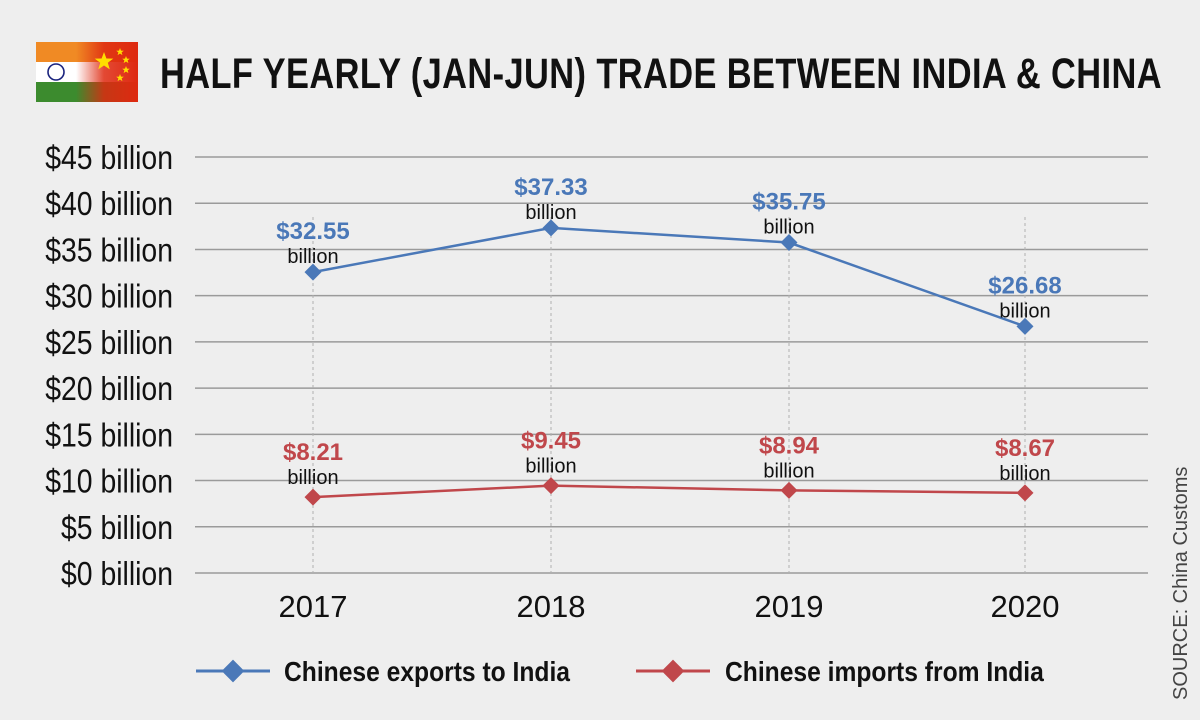 The image size is (1200, 720). What do you see at coordinates (1181, 583) in the screenshot?
I see `source-note: SOURCE: China Customs` at bounding box center [1181, 583].